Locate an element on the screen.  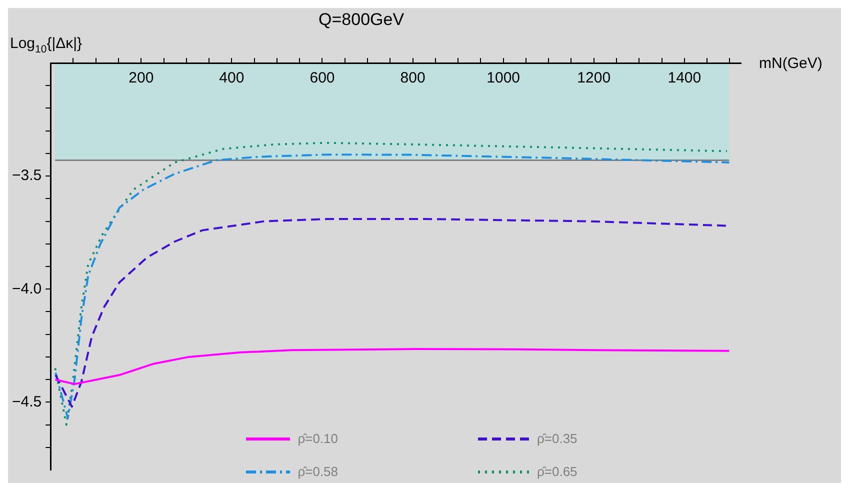
x-tick-label: 400 is located at coordinates (231, 78).